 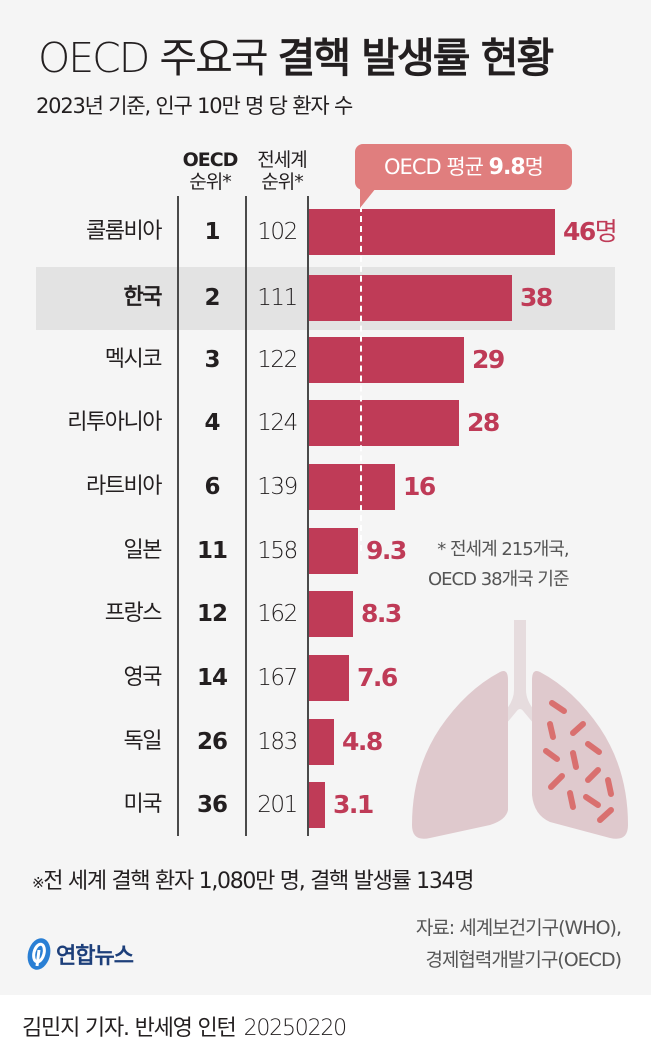 What do you see at coordinates (436, 167) in the screenshot?
I see `callout-prefix: OECD 평균` at bounding box center [436, 167].